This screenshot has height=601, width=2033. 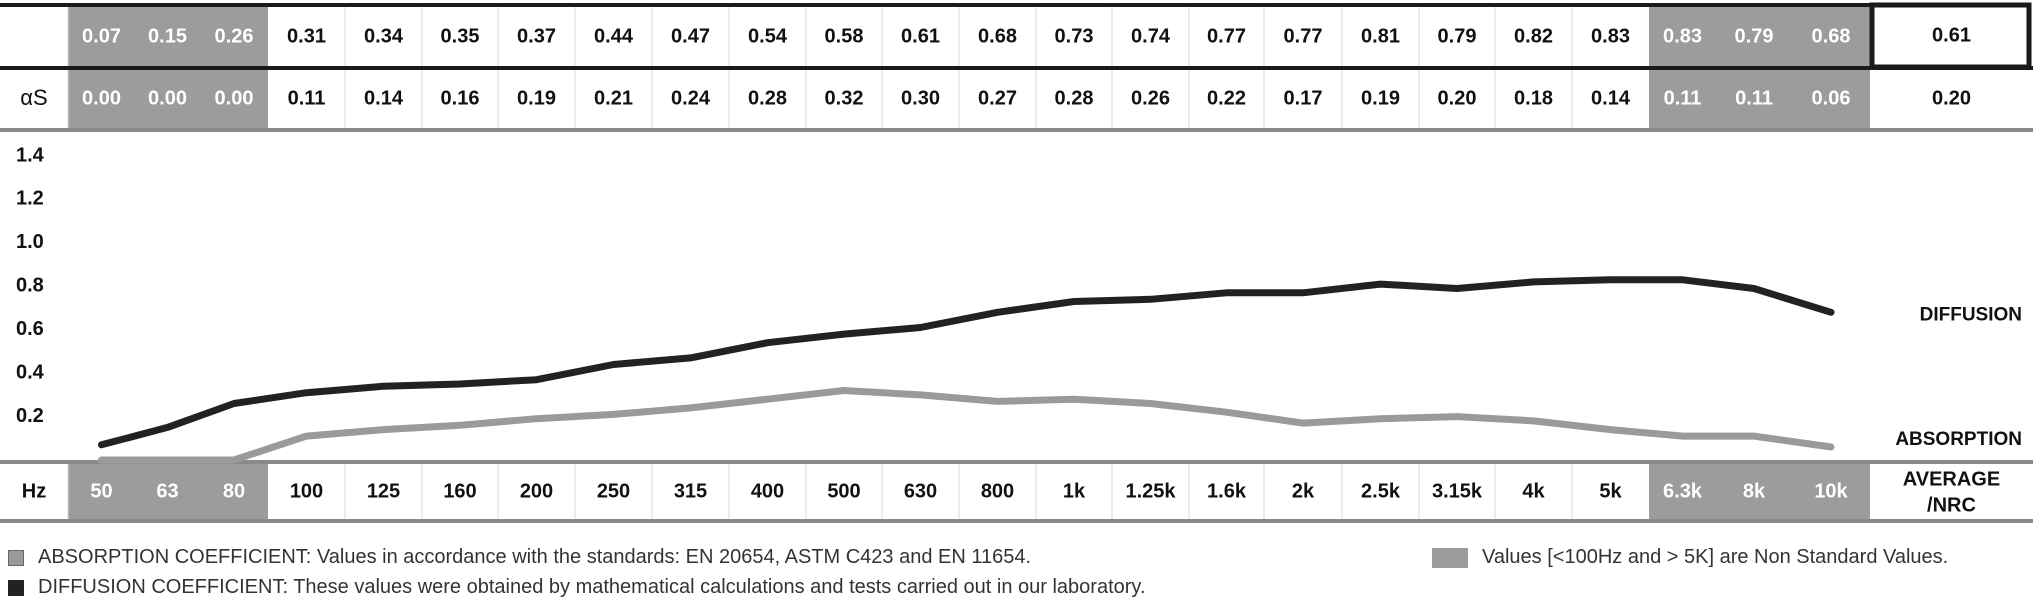 What do you see at coordinates (920, 36) in the screenshot?
I see `diffusion-value: 0.61` at bounding box center [920, 36].